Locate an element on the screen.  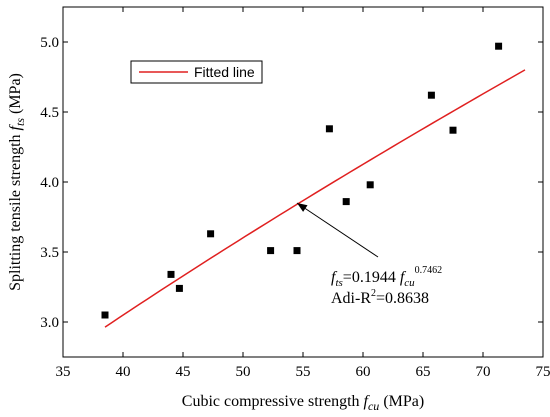
y-tick-label: 5.0 is located at coordinates (49, 43).